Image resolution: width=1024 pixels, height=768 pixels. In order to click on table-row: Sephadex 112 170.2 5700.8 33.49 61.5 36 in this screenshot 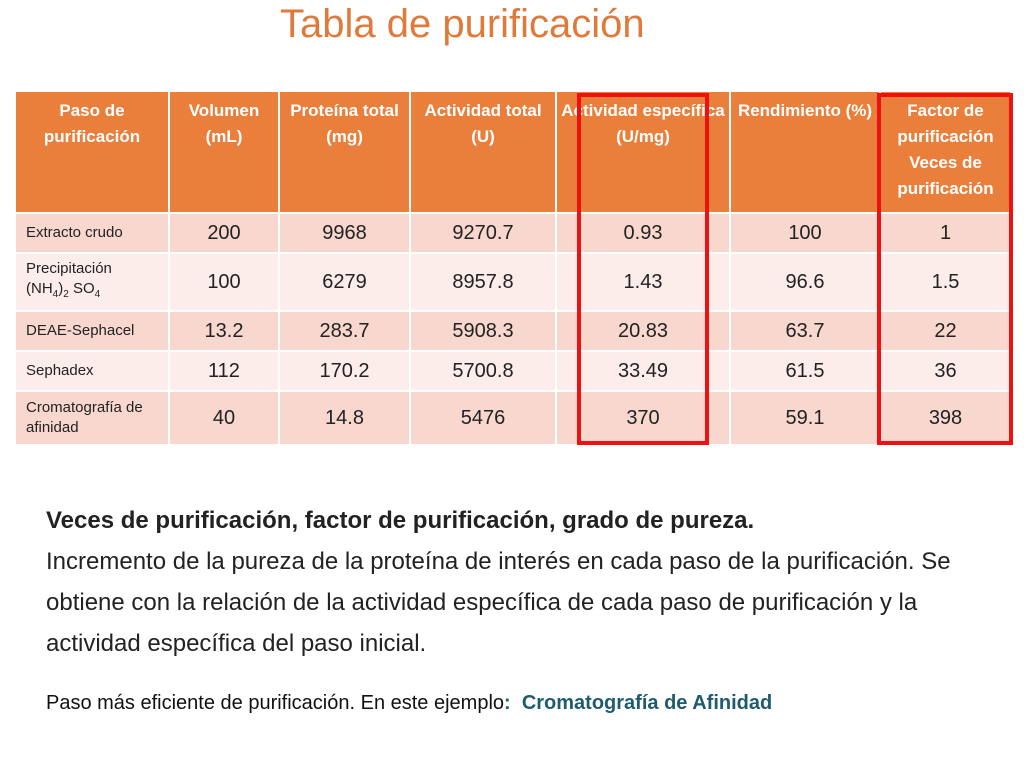, I will do `click(513, 371)`.